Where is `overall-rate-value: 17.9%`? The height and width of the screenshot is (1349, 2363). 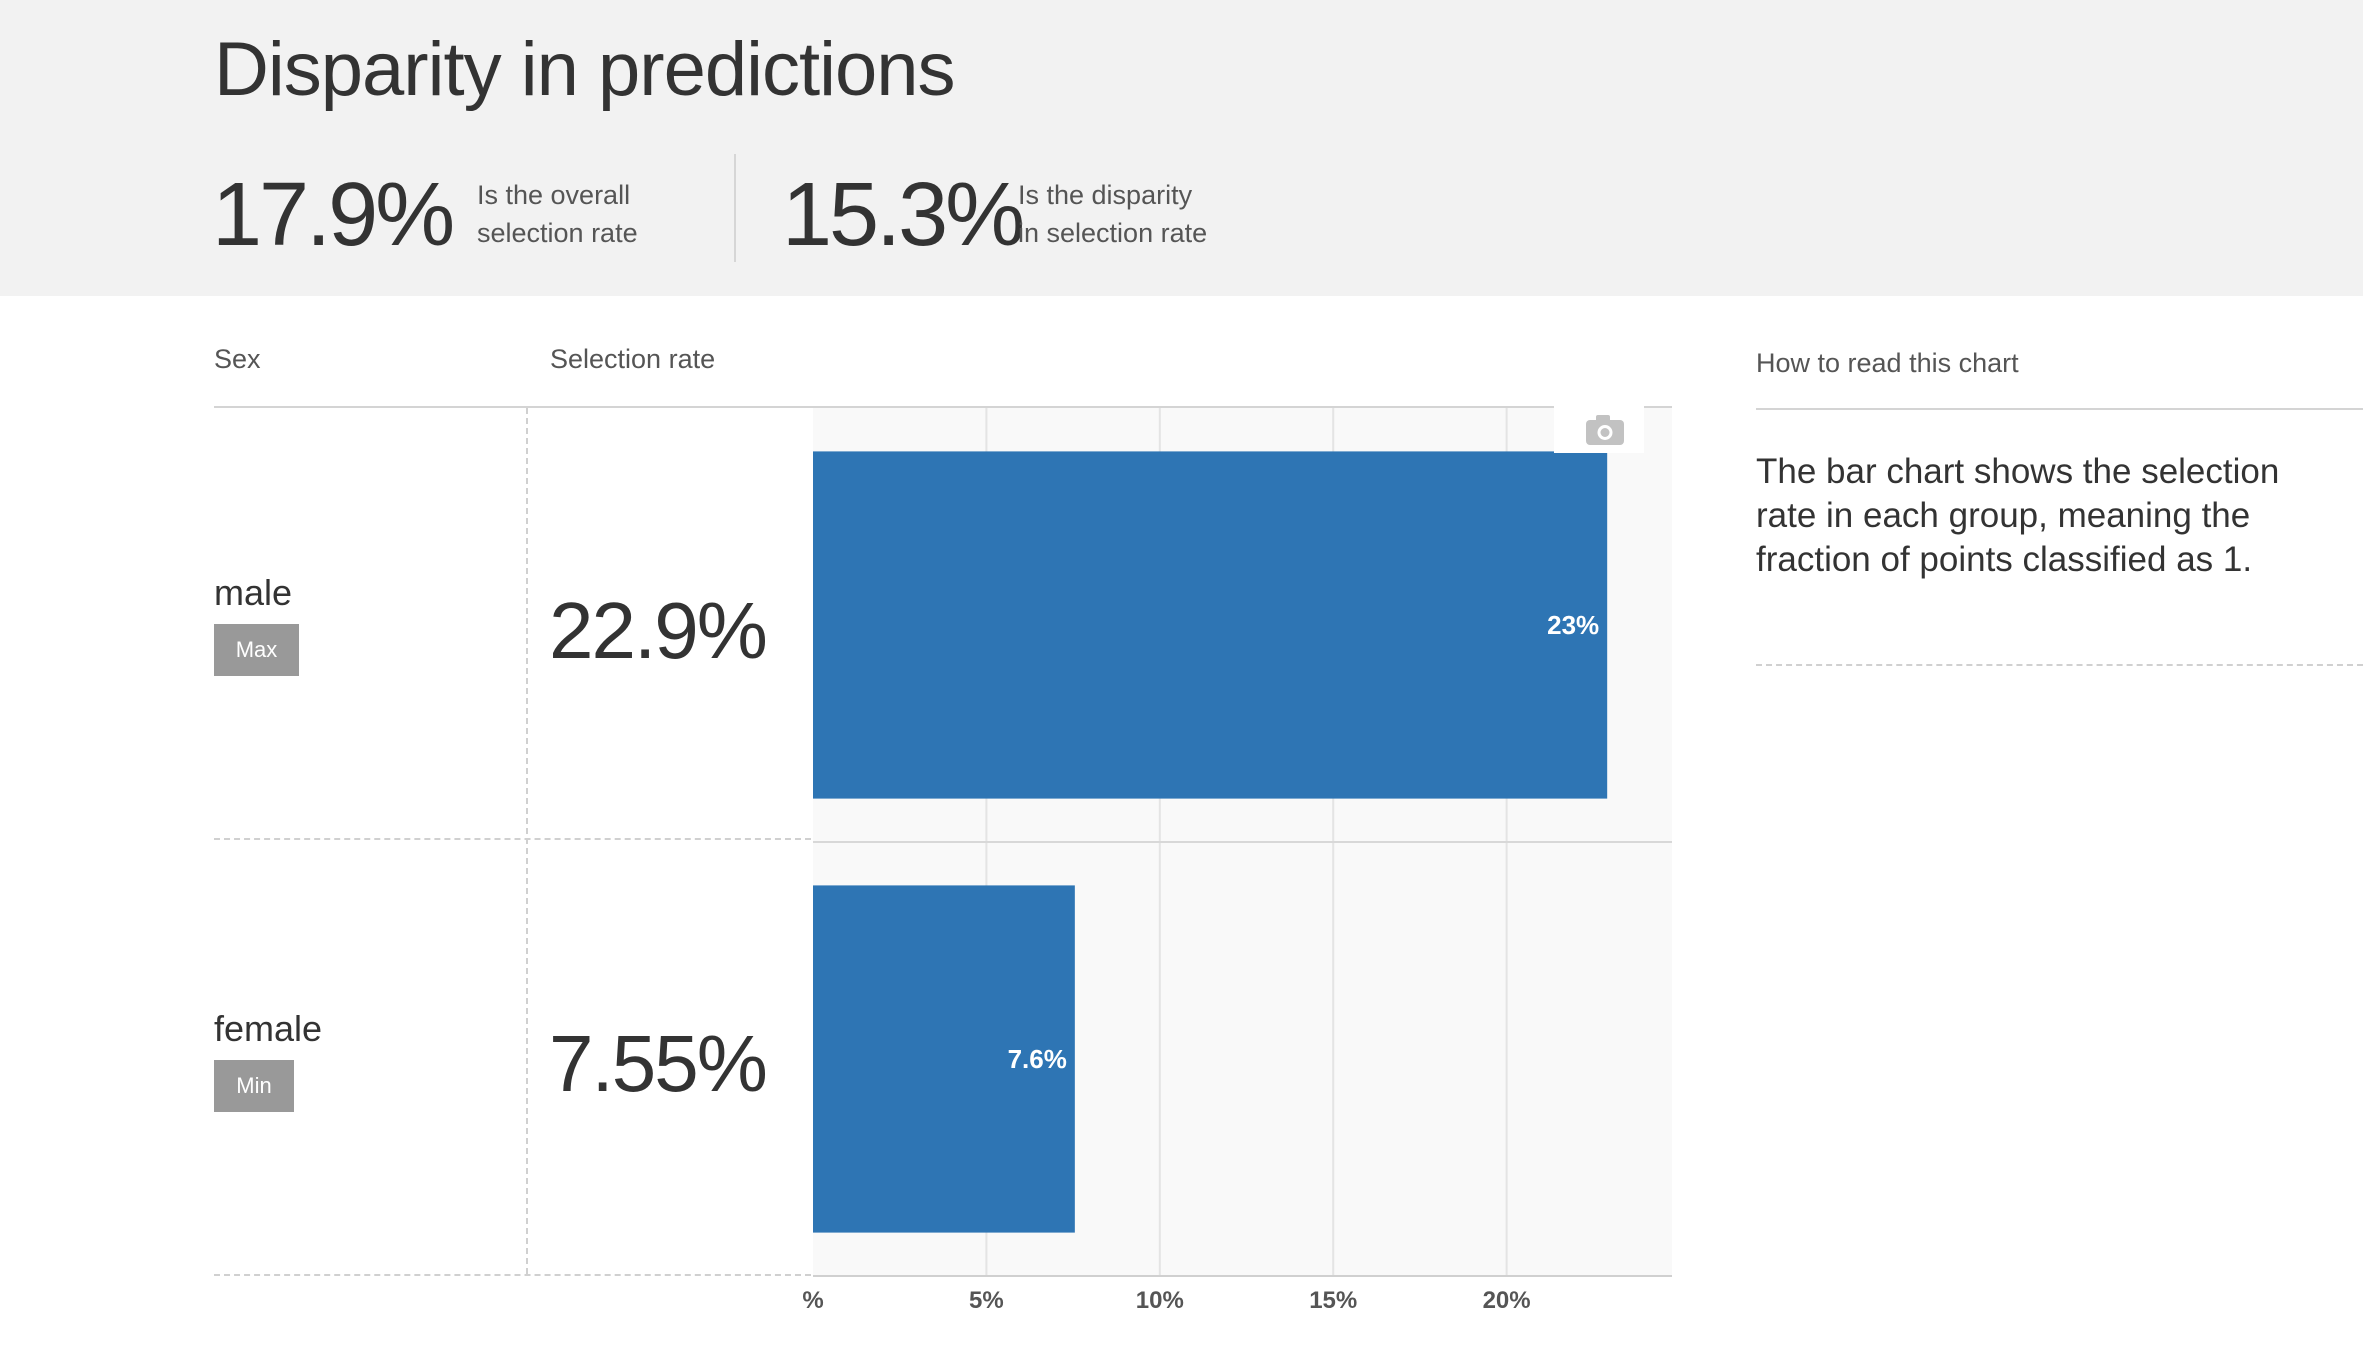 overall-rate-value: 17.9% is located at coordinates (333, 215).